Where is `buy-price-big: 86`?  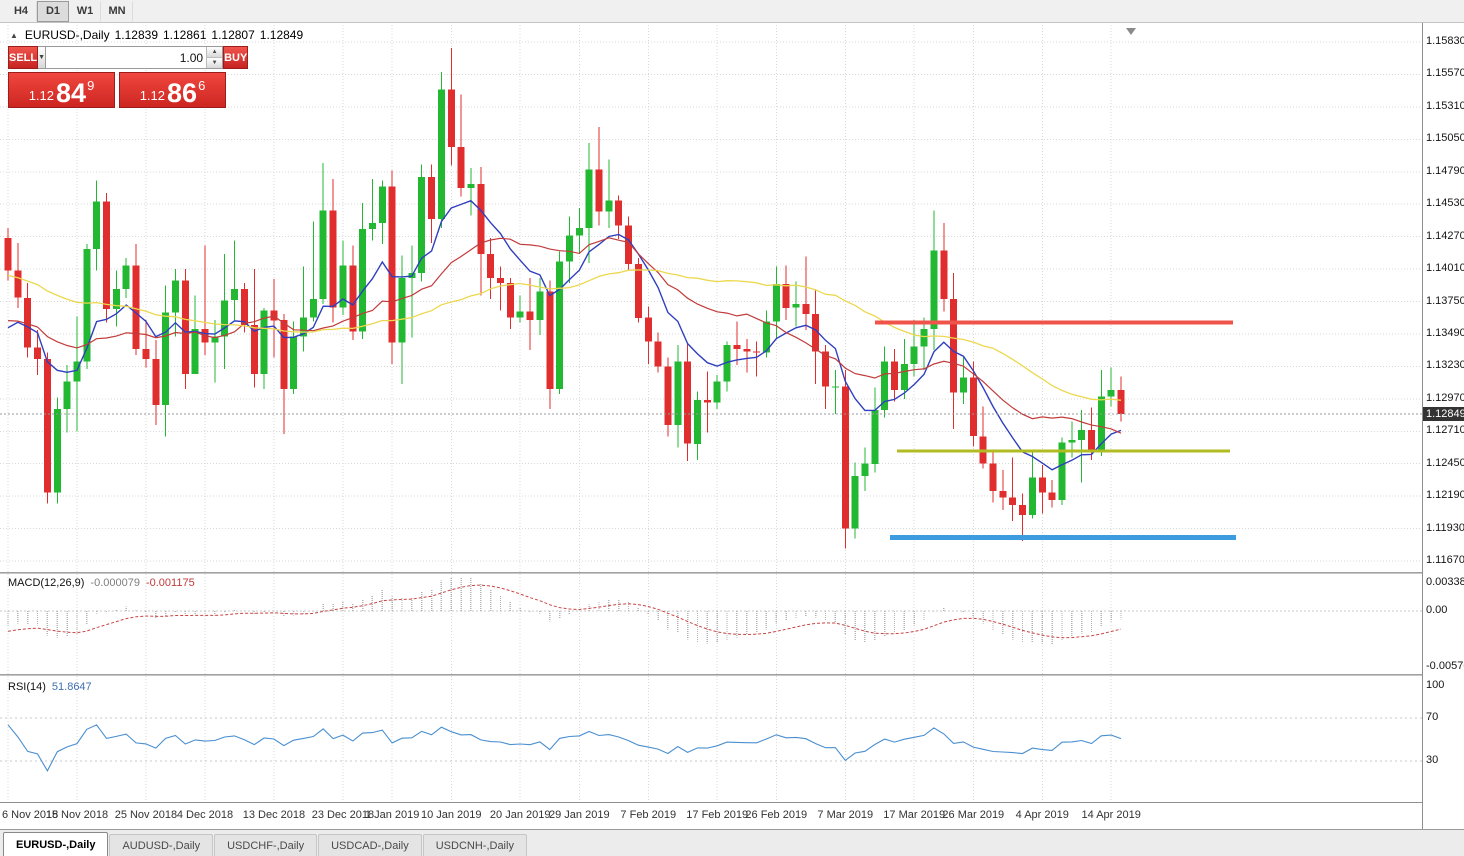 buy-price-big: 86 is located at coordinates (182, 93).